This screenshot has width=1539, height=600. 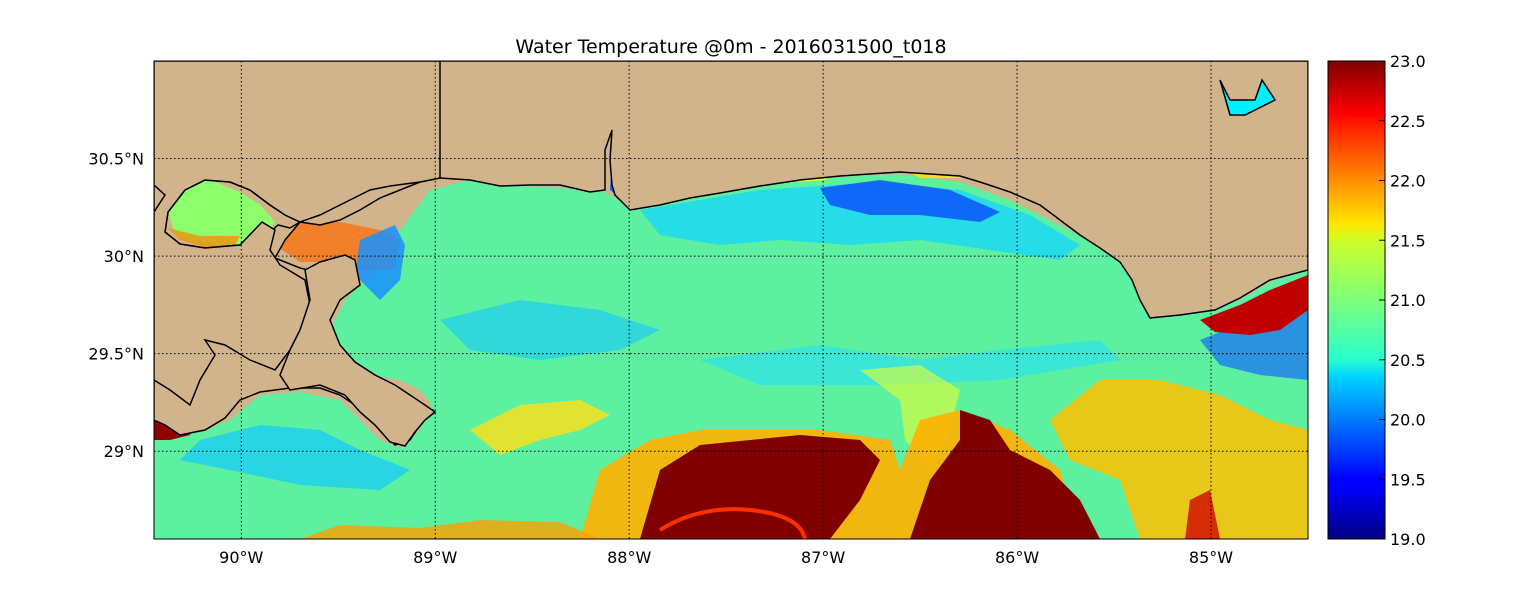 I want to click on louisiana-delta-land, so click(x=358, y=350).